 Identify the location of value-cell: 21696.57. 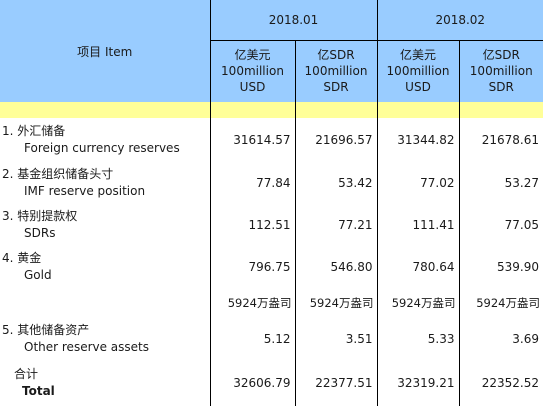
(335, 140).